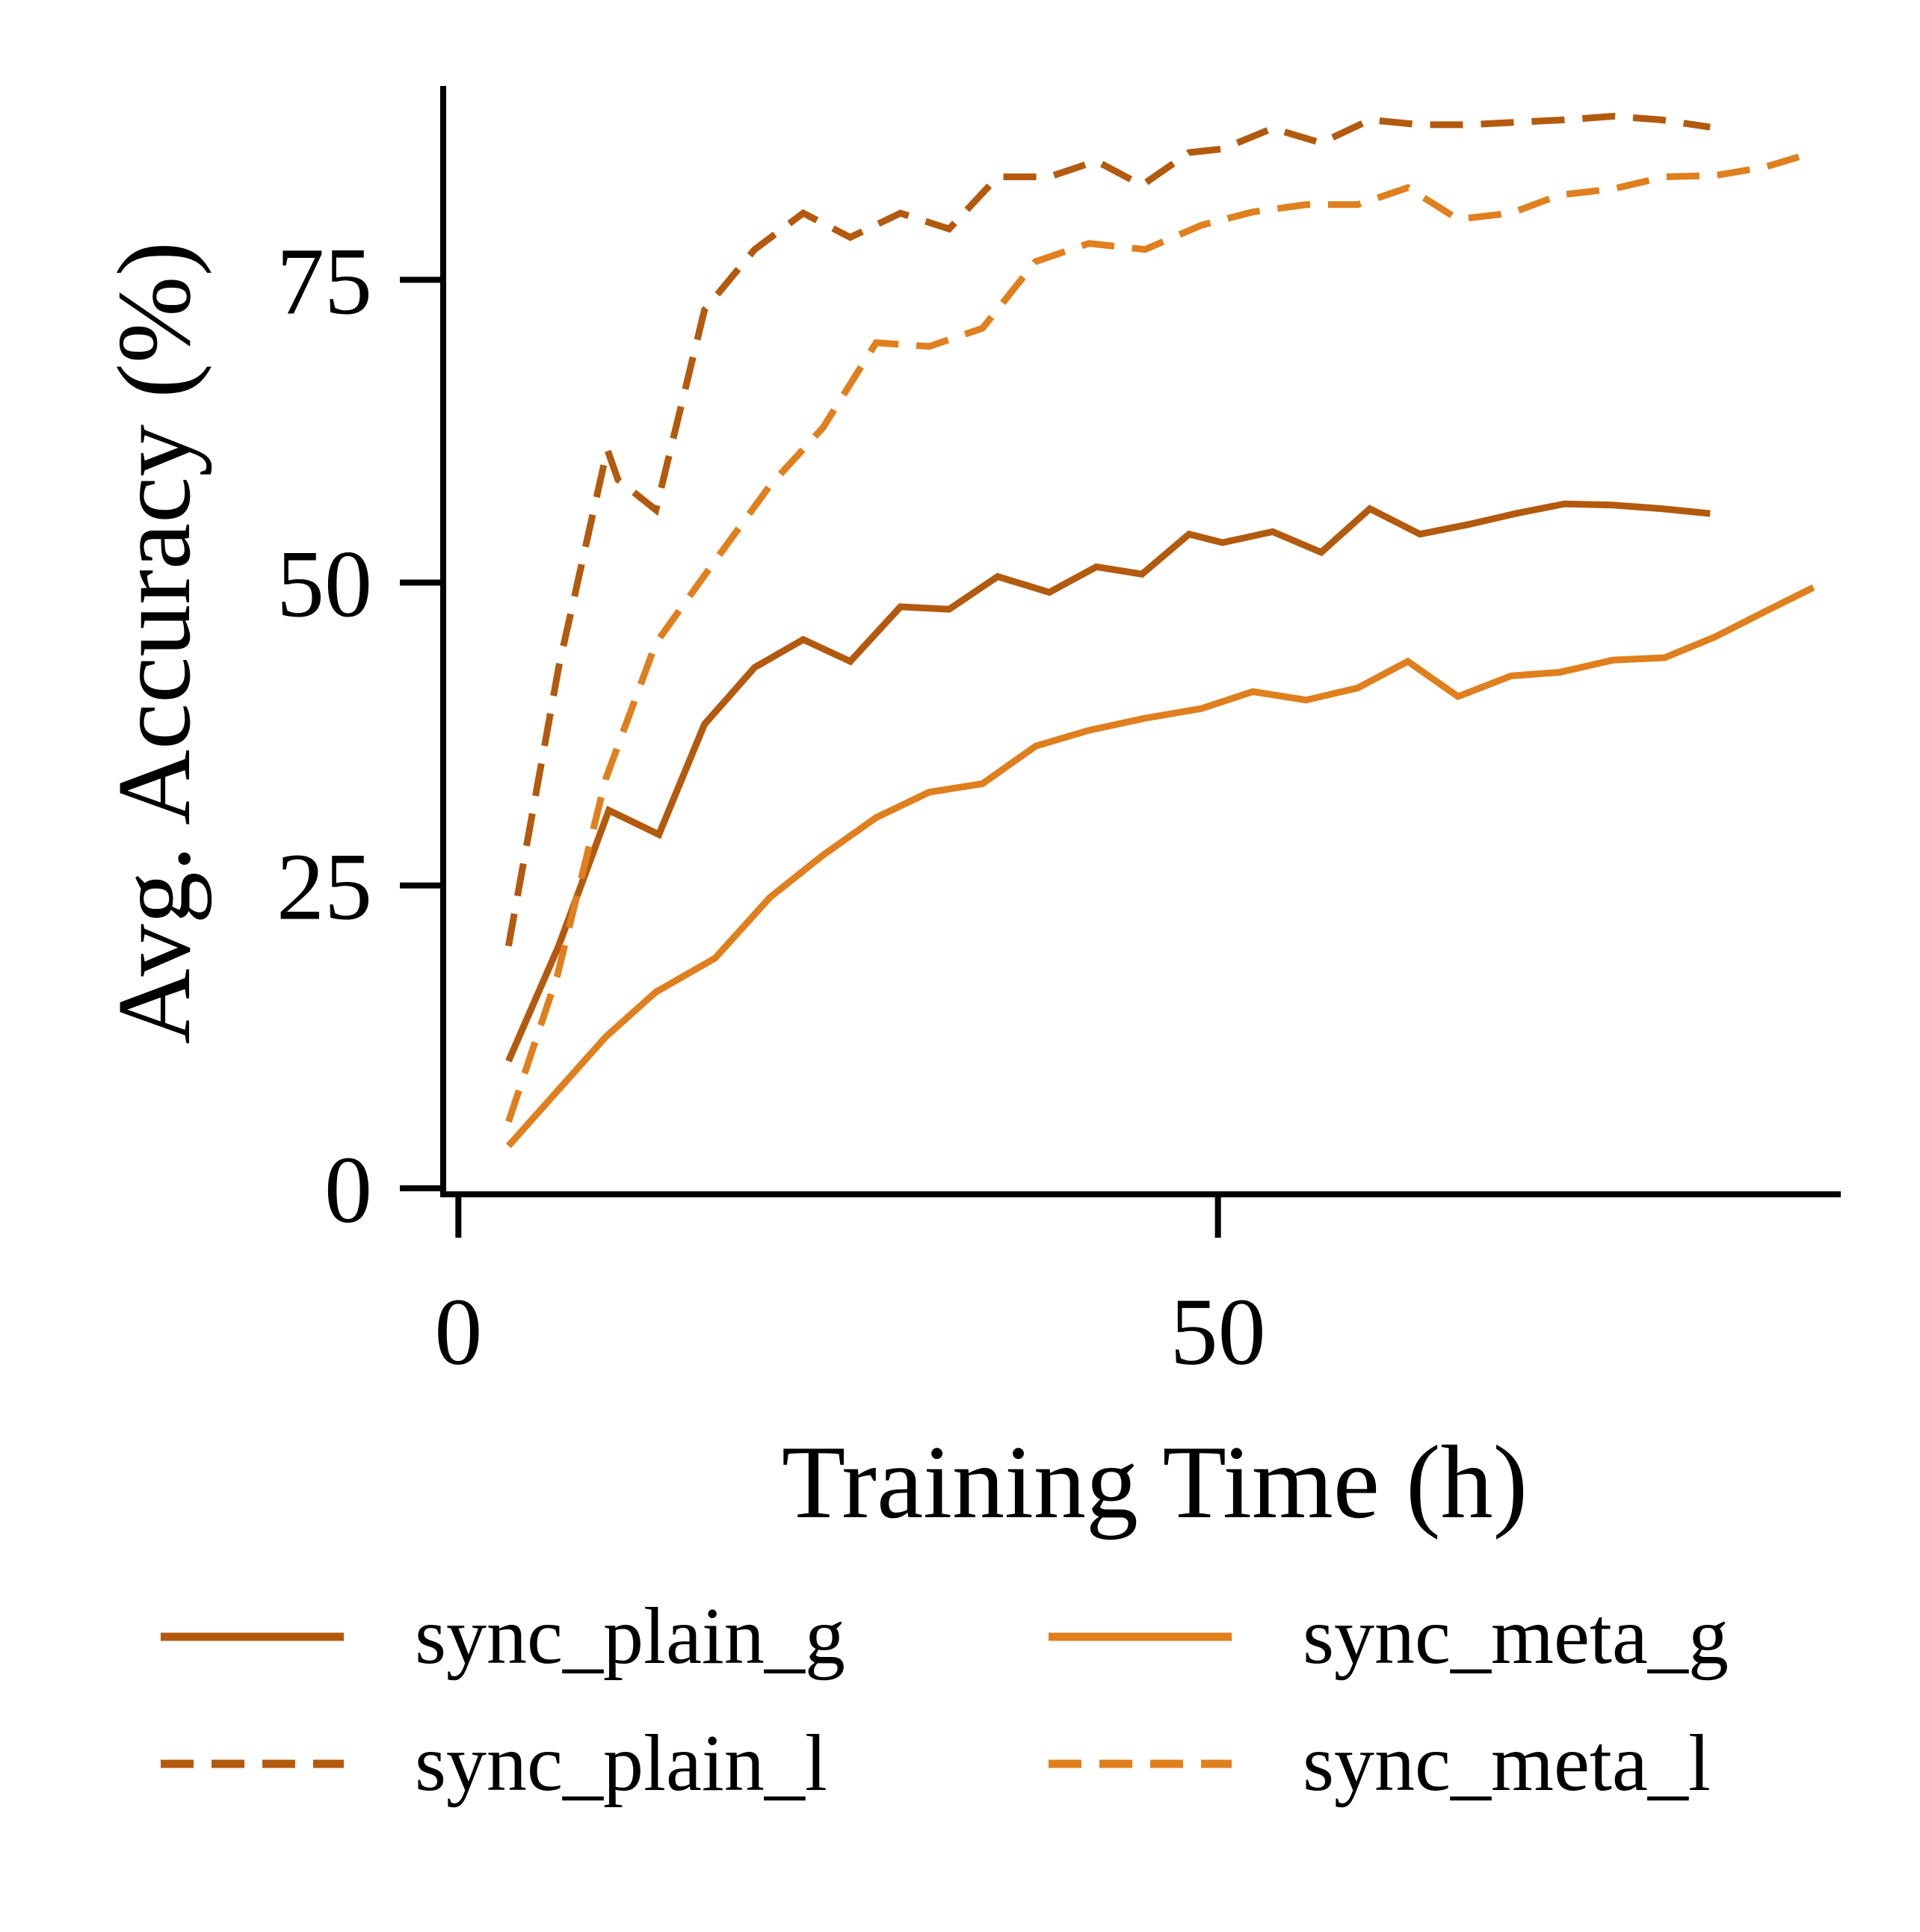 The height and width of the screenshot is (1932, 1920). What do you see at coordinates (1155, 1482) in the screenshot?
I see `x-axis-title: Training Time (h)` at bounding box center [1155, 1482].